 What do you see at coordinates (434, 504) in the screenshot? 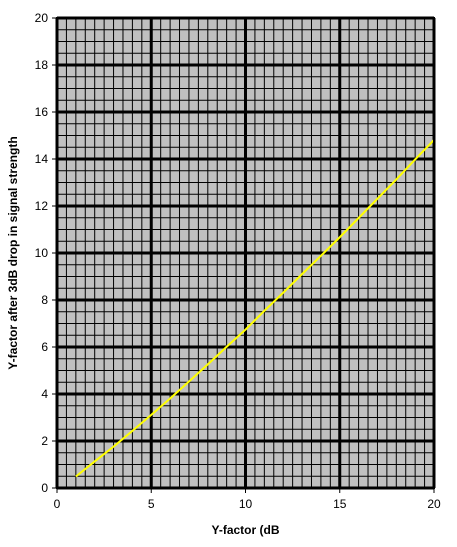
I see `x-tick-label: 20` at bounding box center [434, 504].